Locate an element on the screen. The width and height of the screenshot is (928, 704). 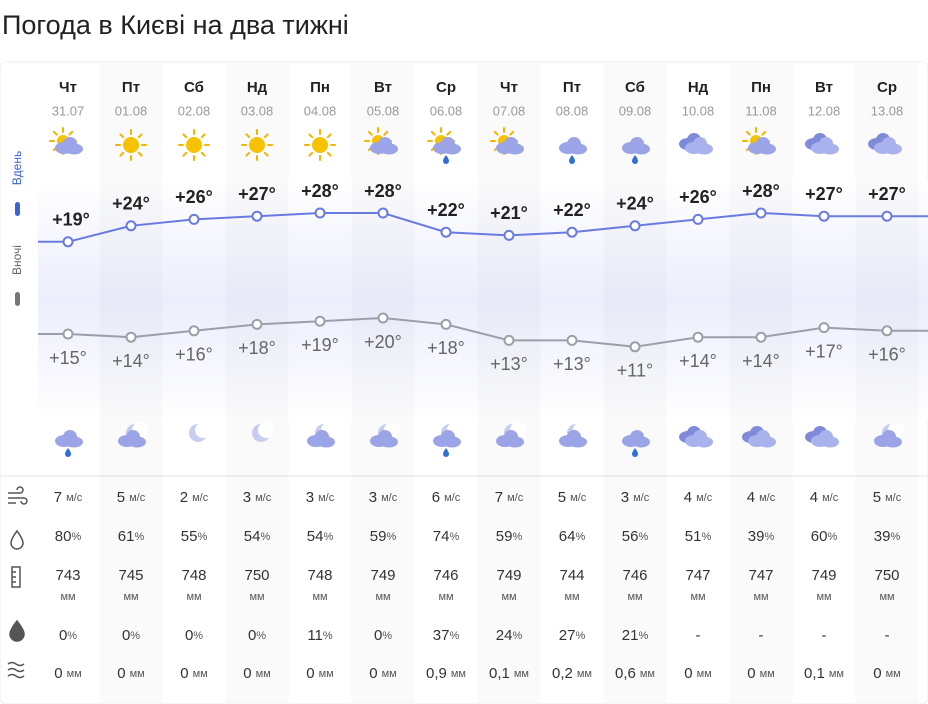
precip-prob-value: - is located at coordinates (698, 635).